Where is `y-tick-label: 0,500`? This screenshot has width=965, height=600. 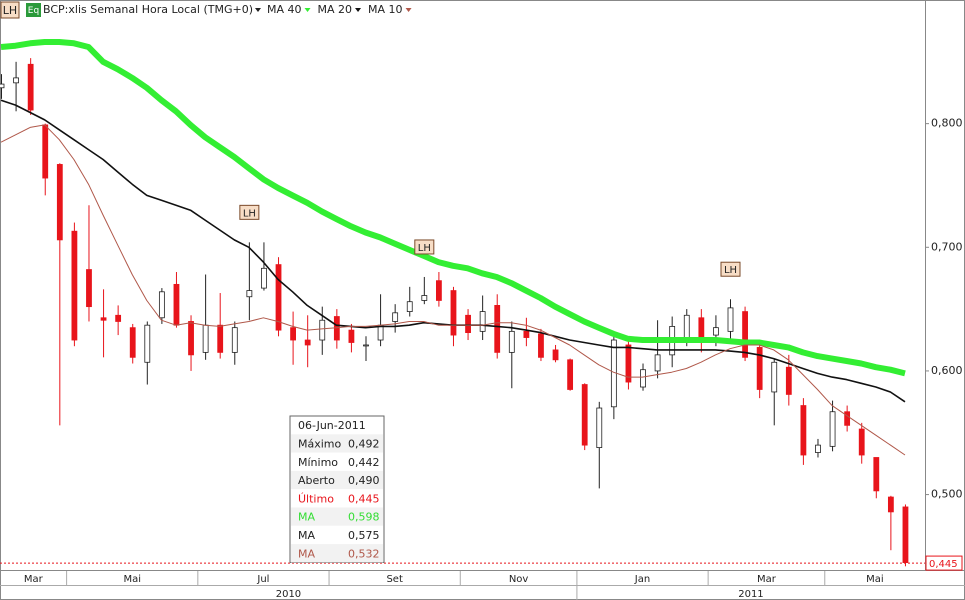
y-tick-label: 0,500 is located at coordinates (947, 494).